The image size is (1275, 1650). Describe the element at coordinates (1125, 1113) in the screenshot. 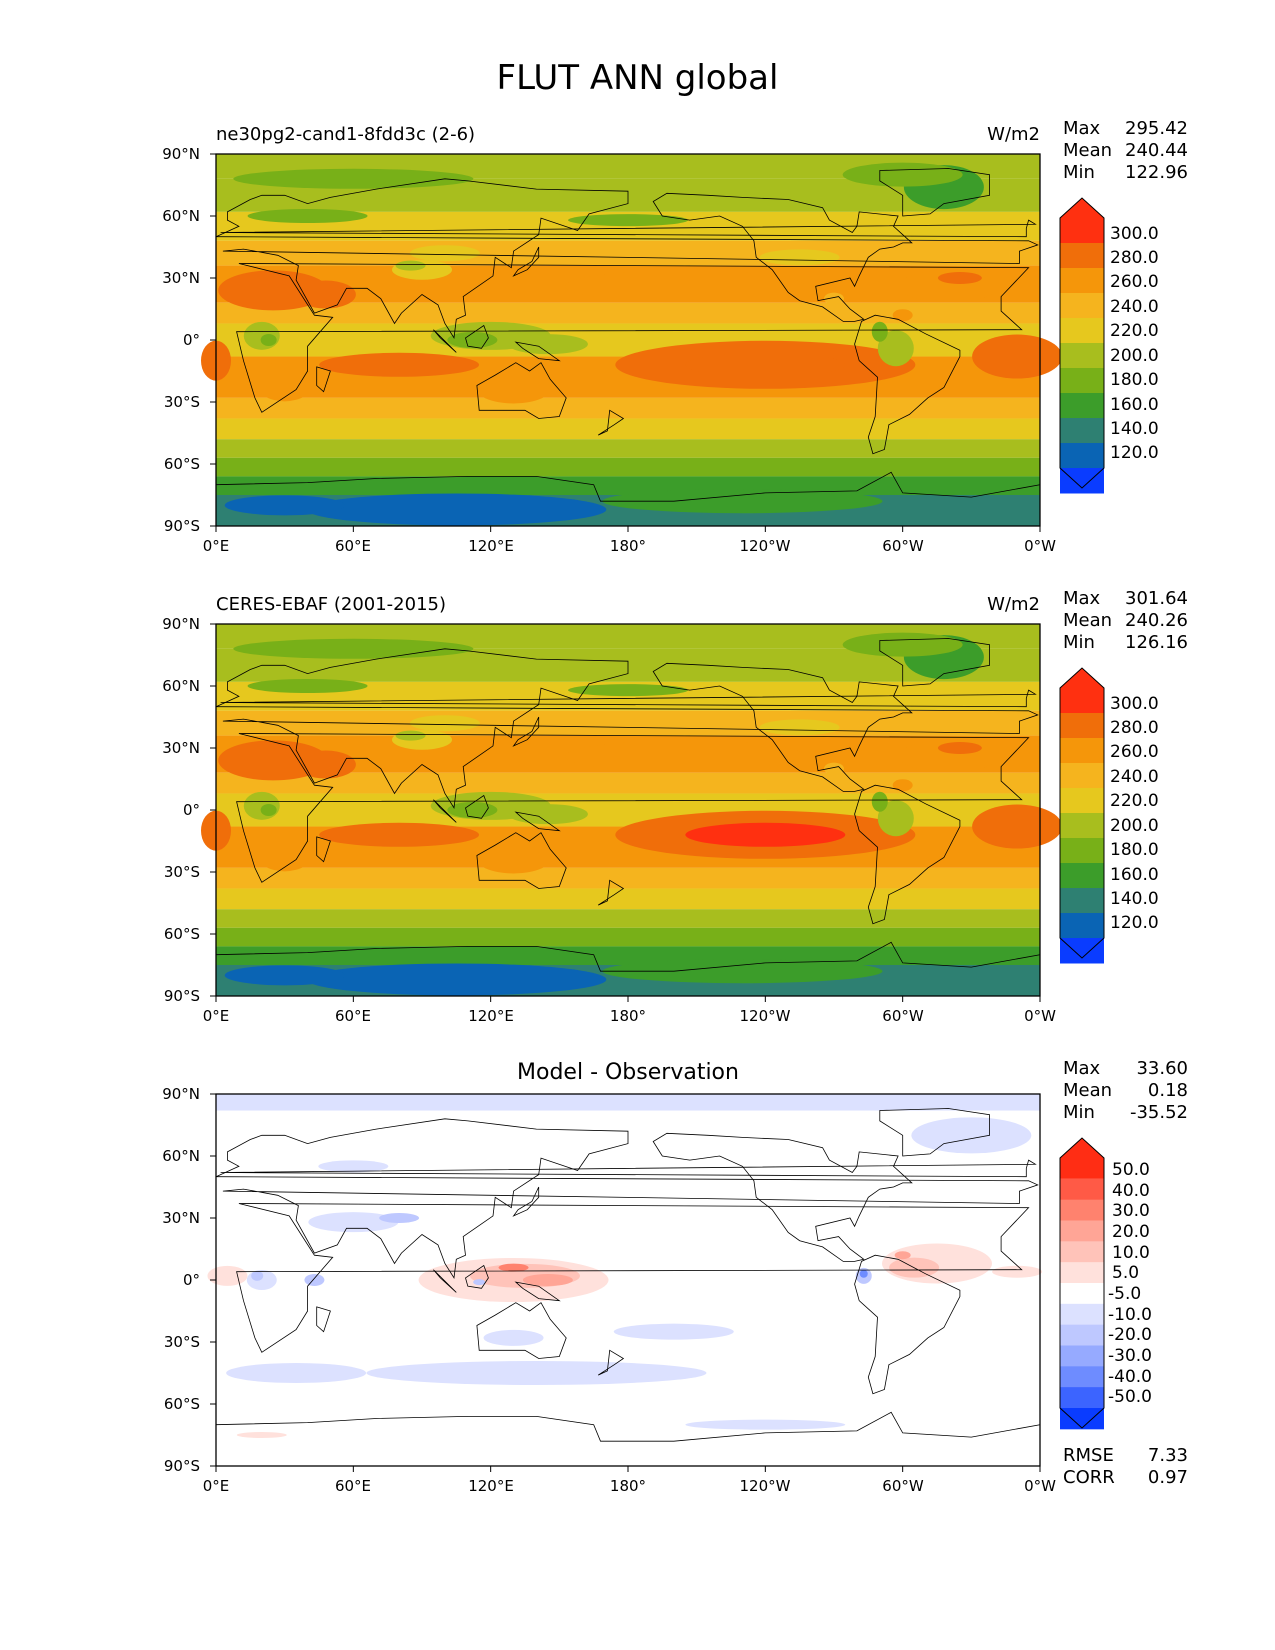

I see `panel-3-stat-min: Min -35.52` at that location.